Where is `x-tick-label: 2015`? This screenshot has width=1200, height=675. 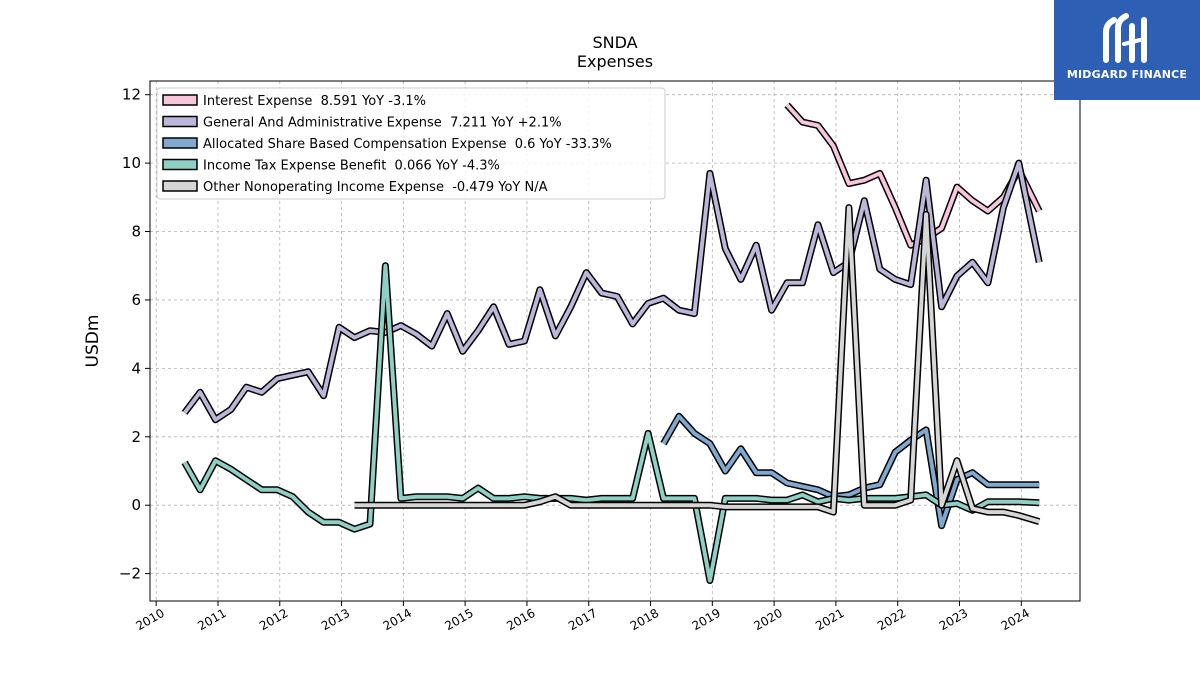 x-tick-label: 2015 is located at coordinates (458, 619).